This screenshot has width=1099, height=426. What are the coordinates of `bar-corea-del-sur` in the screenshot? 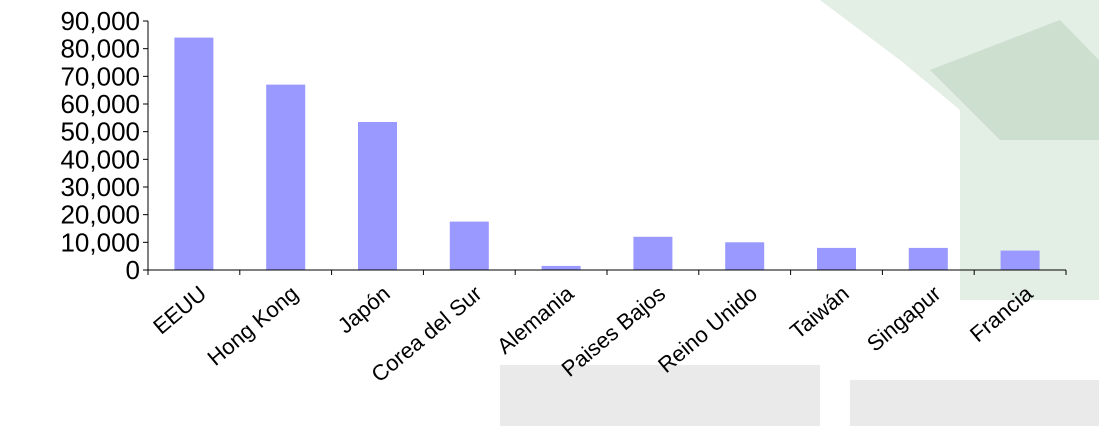 It's located at (469, 245).